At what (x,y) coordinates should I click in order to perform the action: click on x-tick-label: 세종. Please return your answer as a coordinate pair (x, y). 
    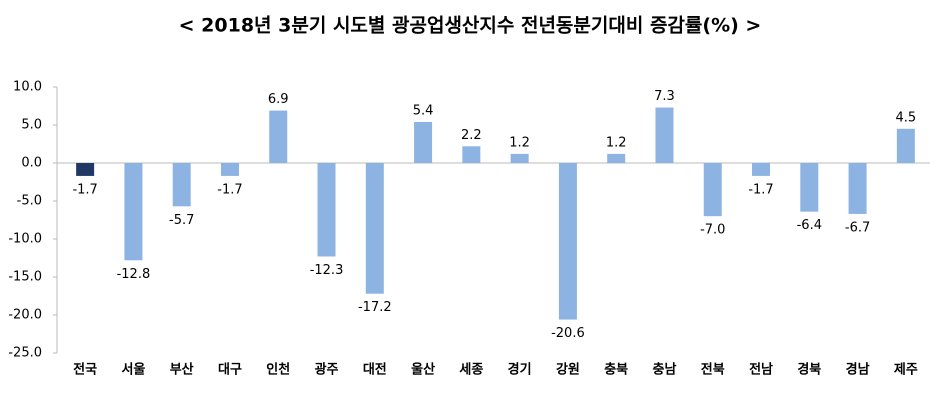
    Looking at the image, I should click on (471, 370).